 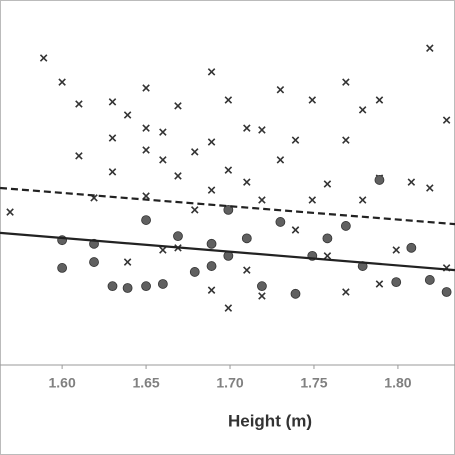 What do you see at coordinates (313, 383) in the screenshot?
I see `x-tick-label: 1.75` at bounding box center [313, 383].